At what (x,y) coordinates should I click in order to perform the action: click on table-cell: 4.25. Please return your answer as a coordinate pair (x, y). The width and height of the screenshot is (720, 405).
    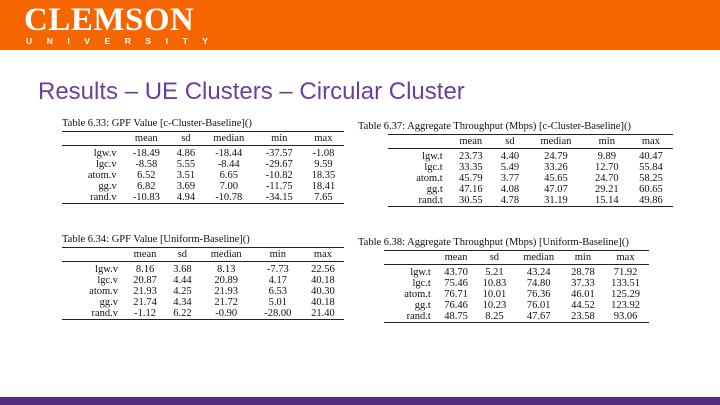
    Looking at the image, I should click on (182, 291).